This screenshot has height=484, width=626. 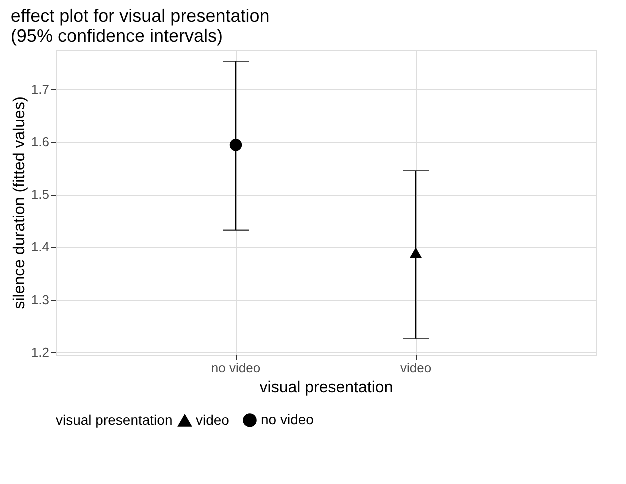 I want to click on legend-label: no video, so click(x=287, y=419).